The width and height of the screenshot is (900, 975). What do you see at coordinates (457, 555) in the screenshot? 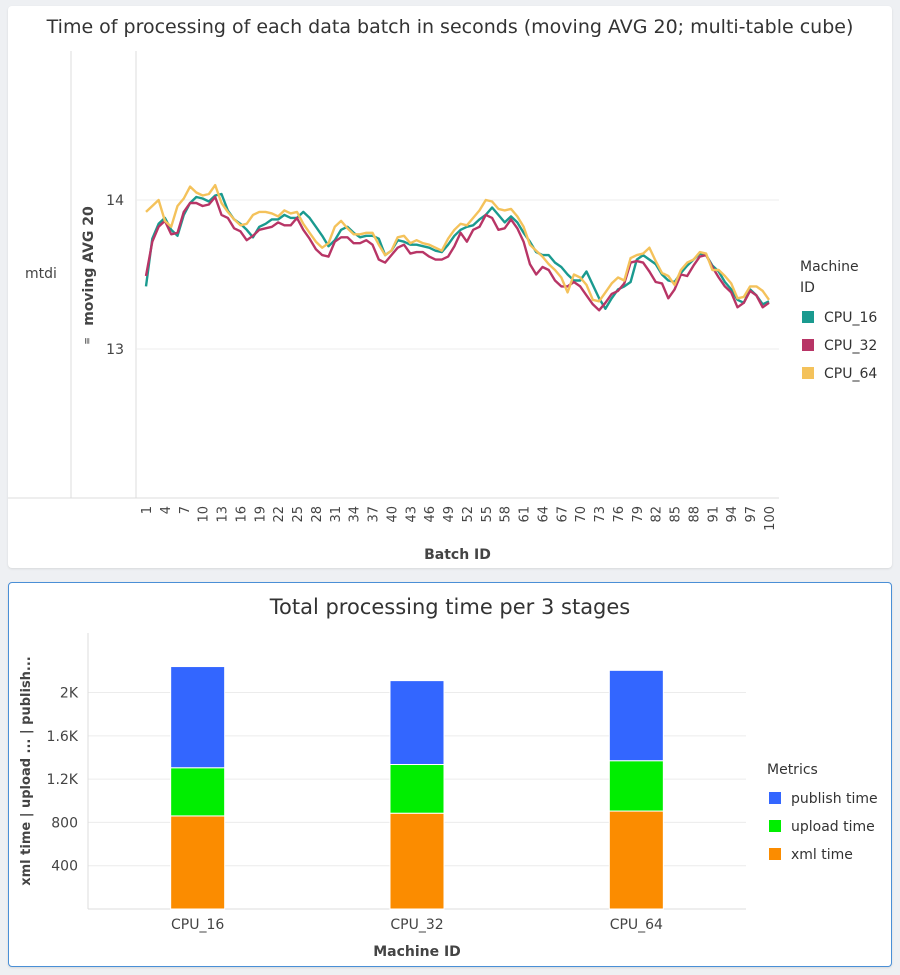
I see `x-axis-title: Batch ID` at bounding box center [457, 555].